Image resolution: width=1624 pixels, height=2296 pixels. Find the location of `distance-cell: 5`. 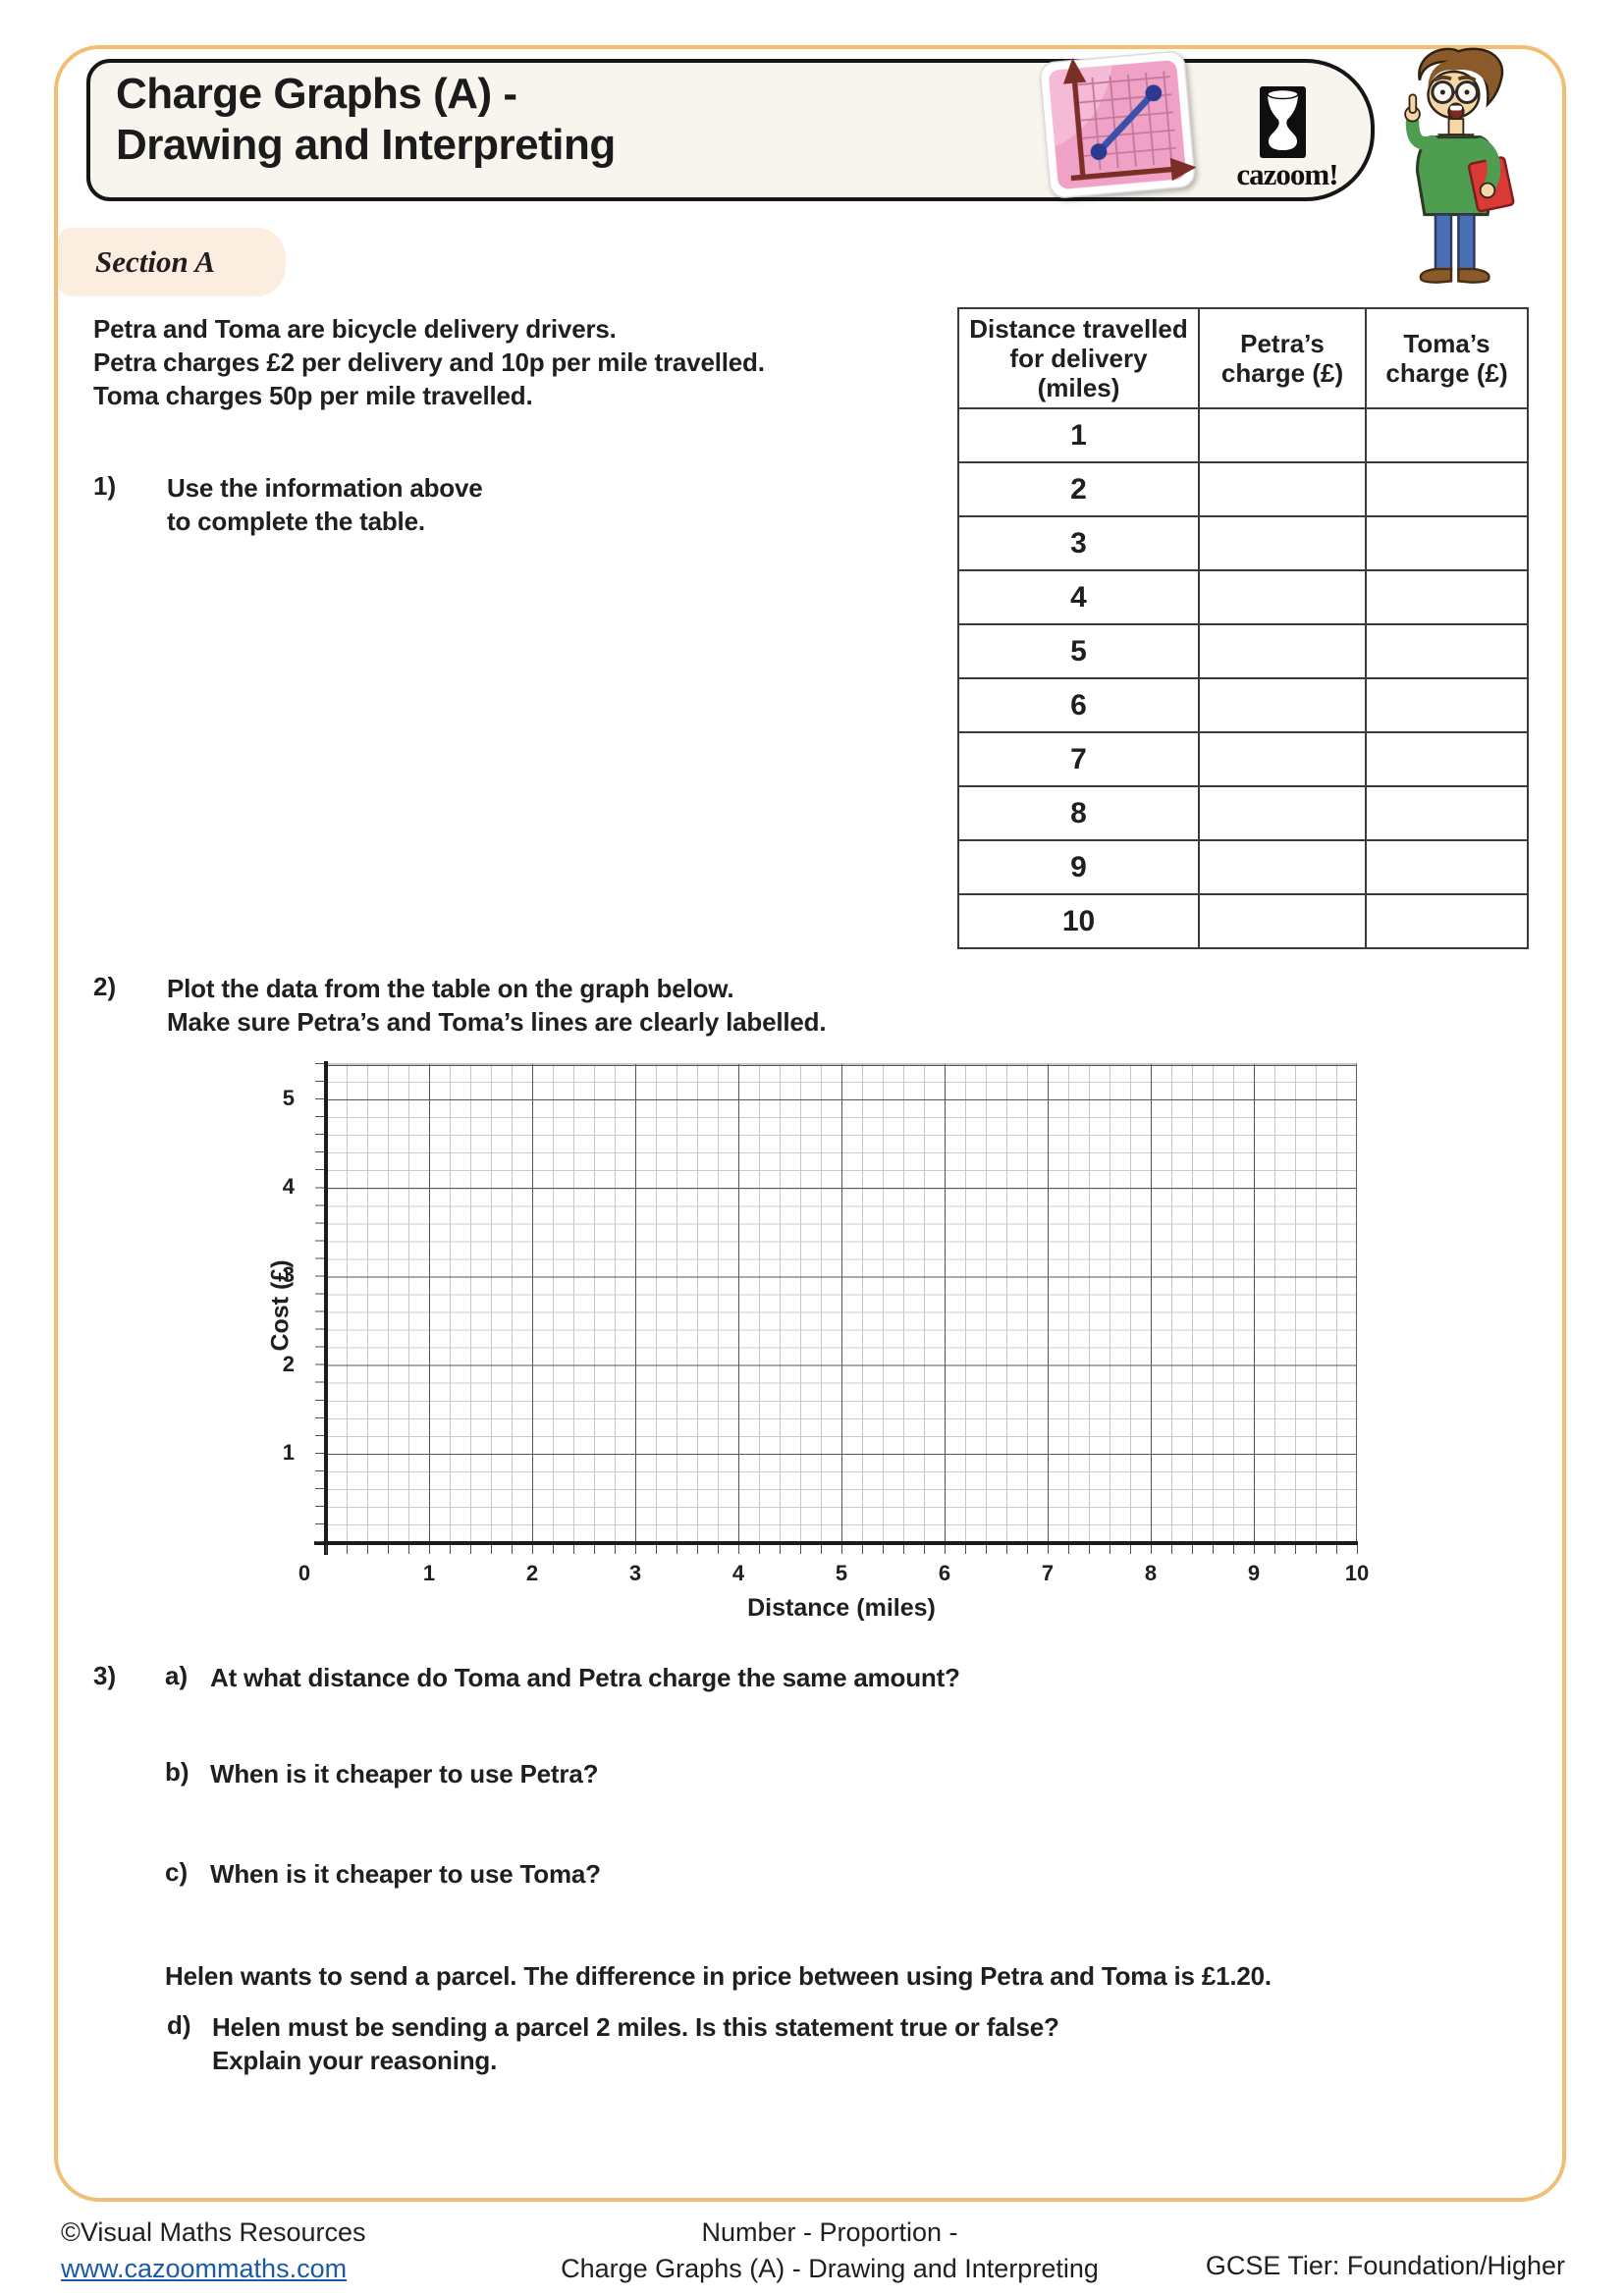

distance-cell: 5 is located at coordinates (1078, 651).